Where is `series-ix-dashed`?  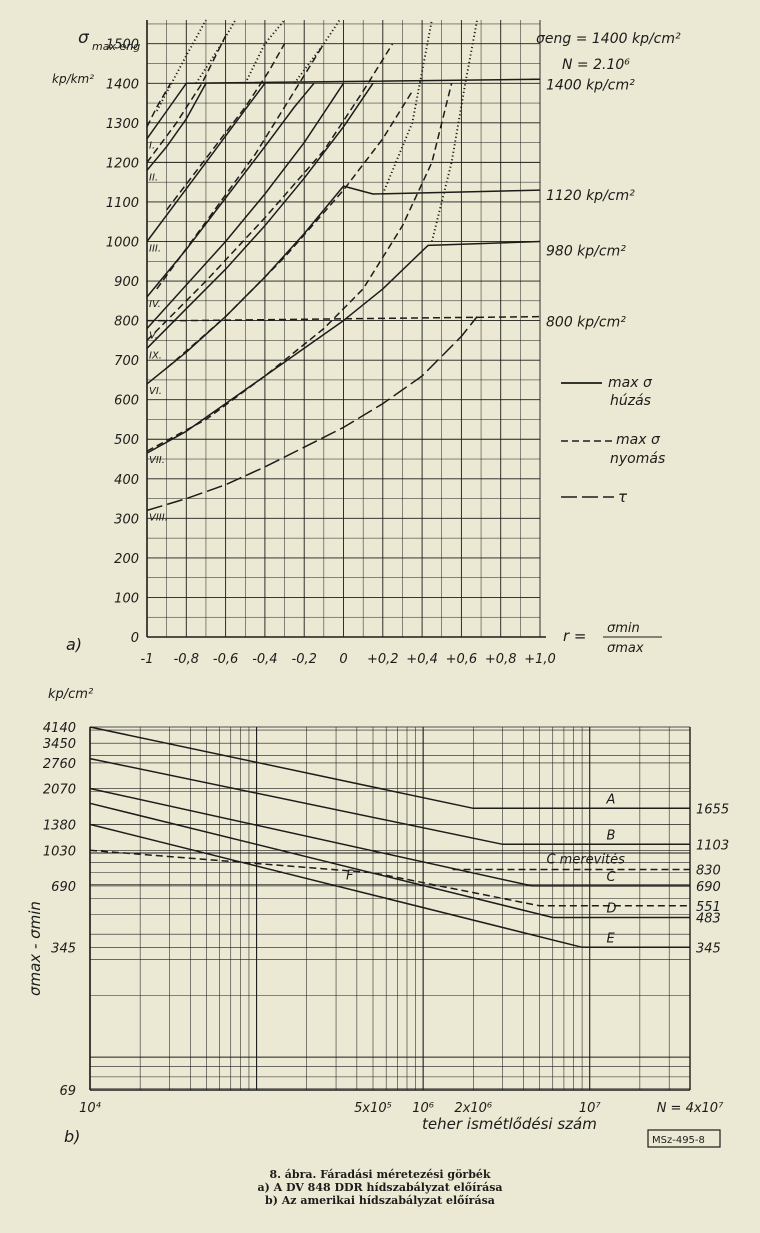
series-ix-dashed is located at coordinates (270, 192).